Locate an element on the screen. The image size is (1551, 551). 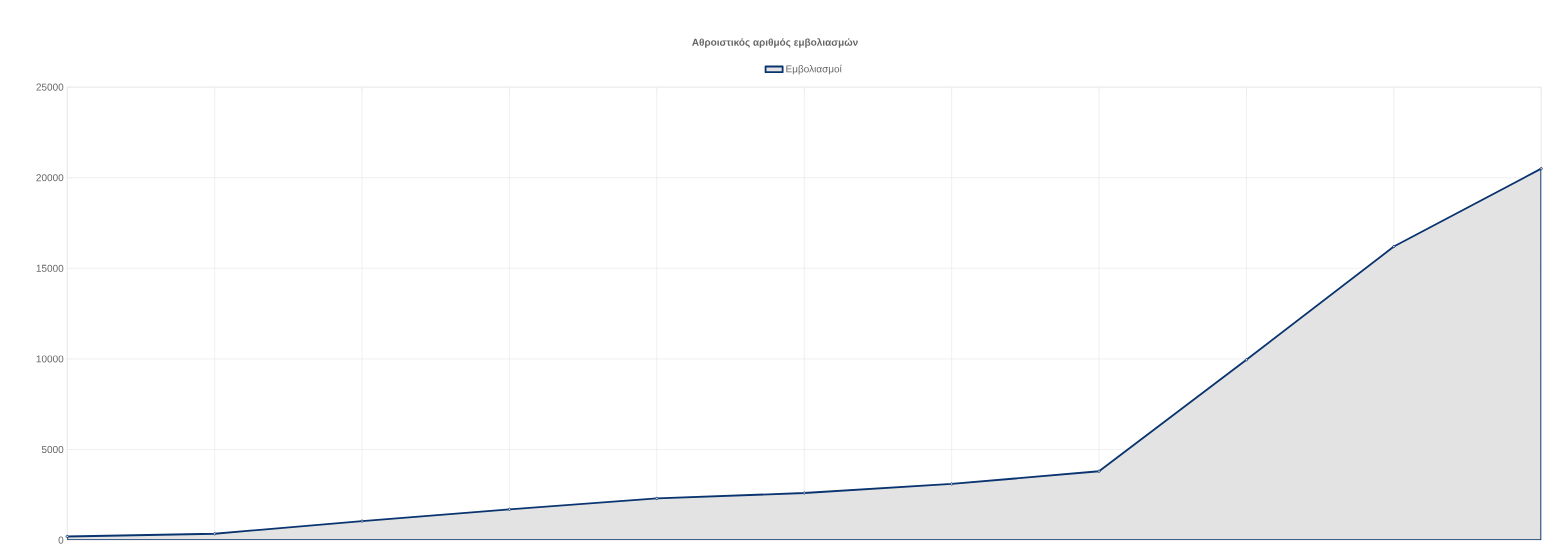
legend-label: Εμβολιασμοί is located at coordinates (814, 69).